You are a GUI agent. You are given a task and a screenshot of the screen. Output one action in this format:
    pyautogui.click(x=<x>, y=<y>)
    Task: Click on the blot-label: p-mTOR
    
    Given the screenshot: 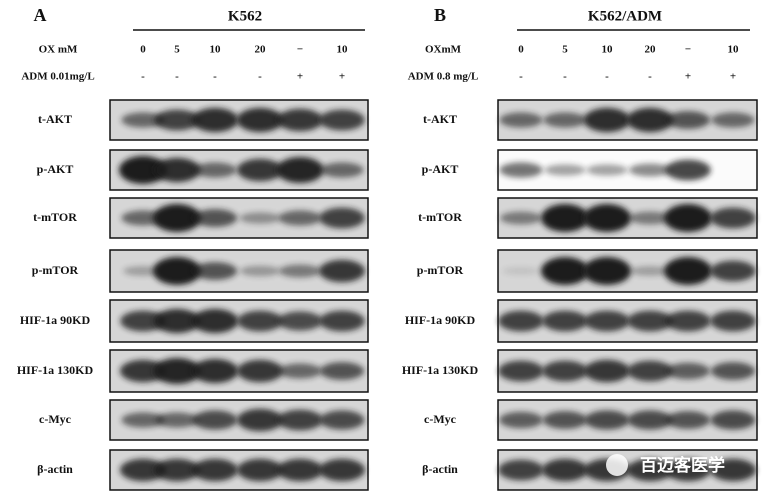 What is the action you would take?
    pyautogui.click(x=55, y=270)
    